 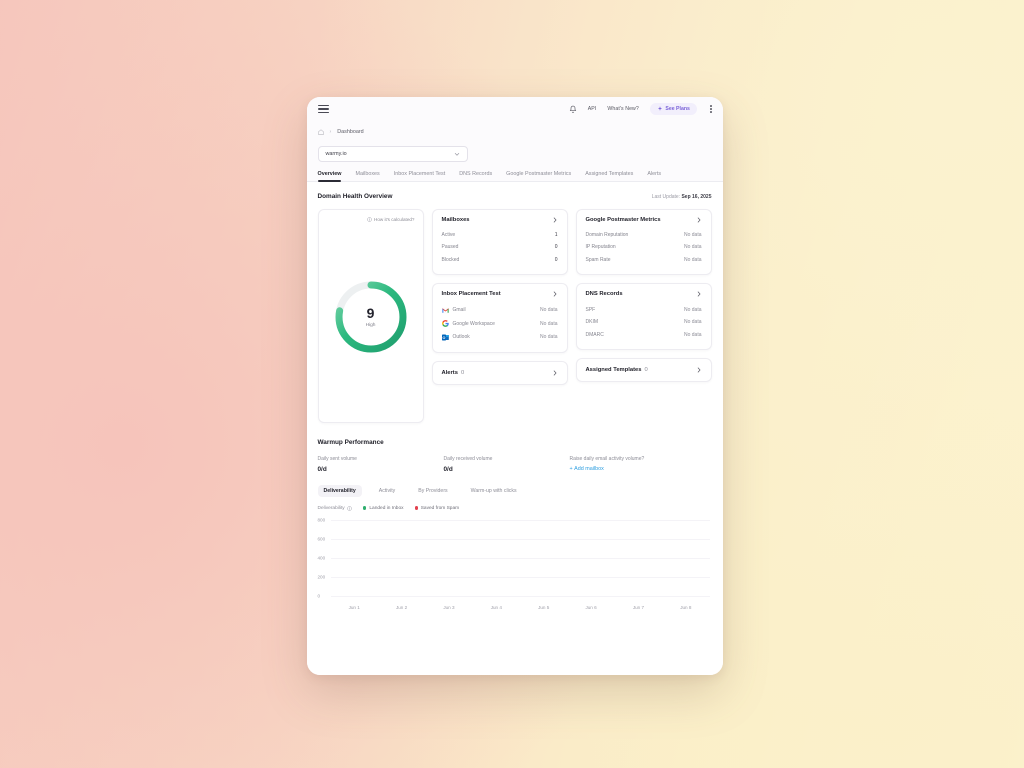 What do you see at coordinates (623, 109) in the screenshot?
I see `whats-new-link: What's New?` at bounding box center [623, 109].